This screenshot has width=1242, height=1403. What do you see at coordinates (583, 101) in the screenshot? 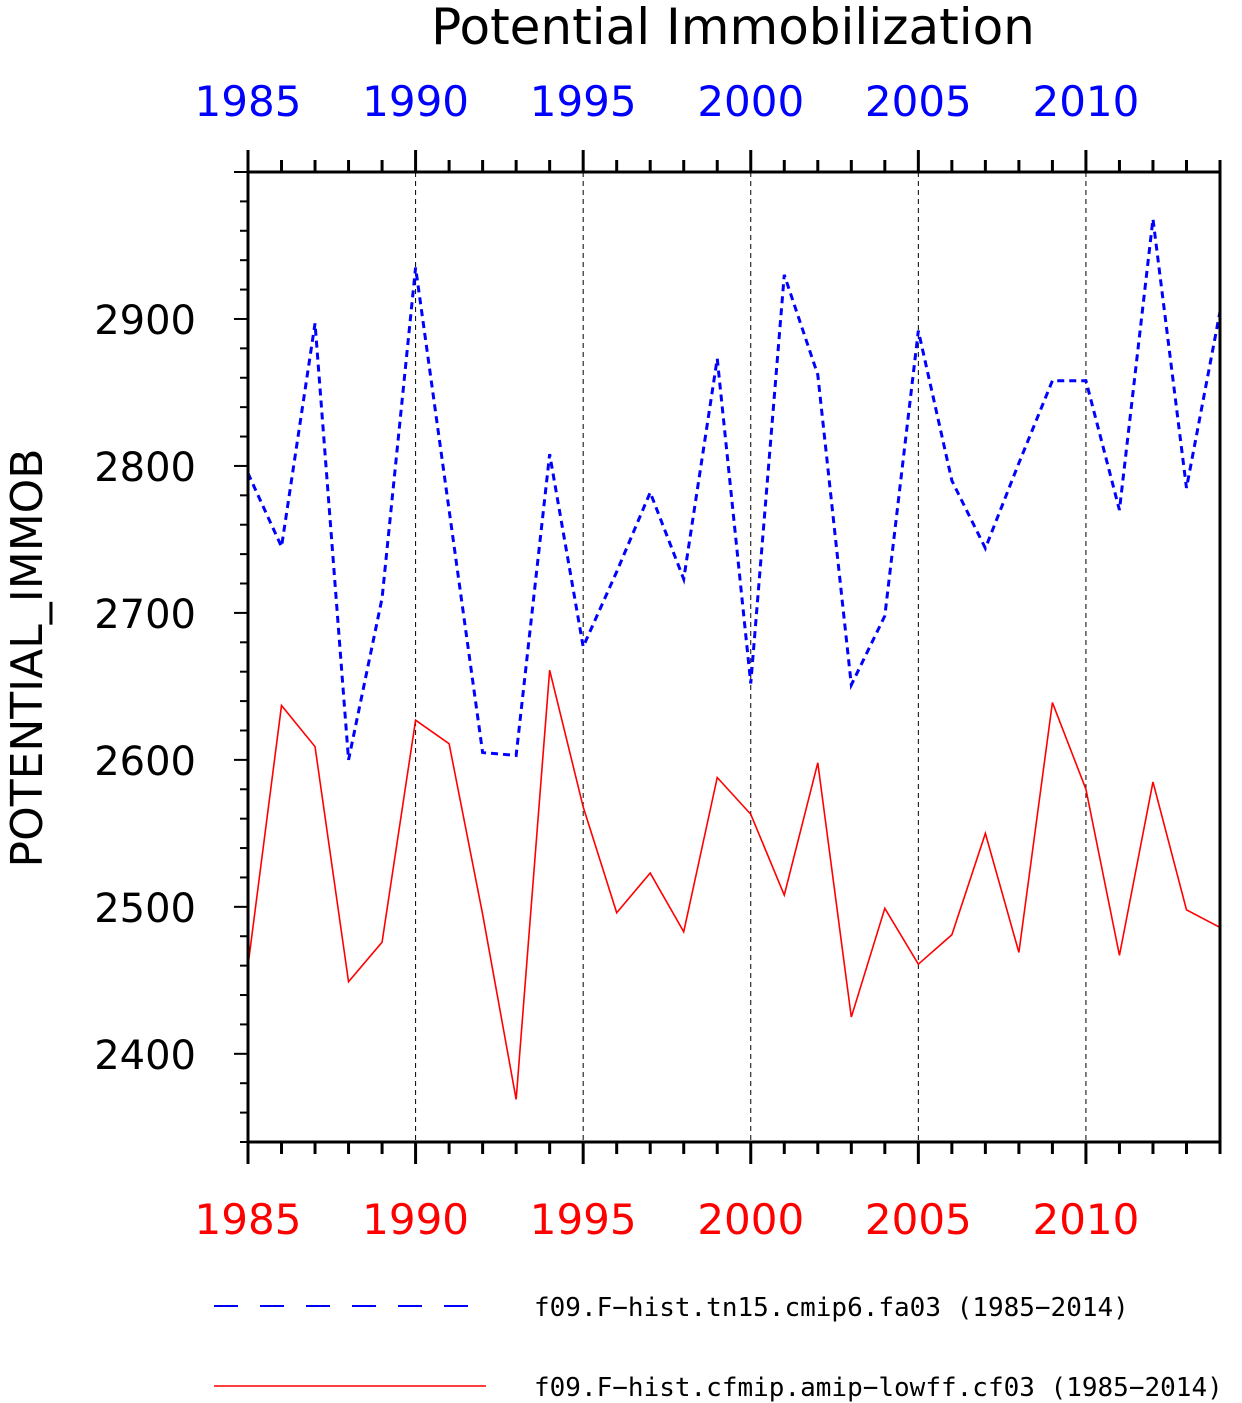
I see `x-tick-label-top-1995: 1995` at bounding box center [583, 101].